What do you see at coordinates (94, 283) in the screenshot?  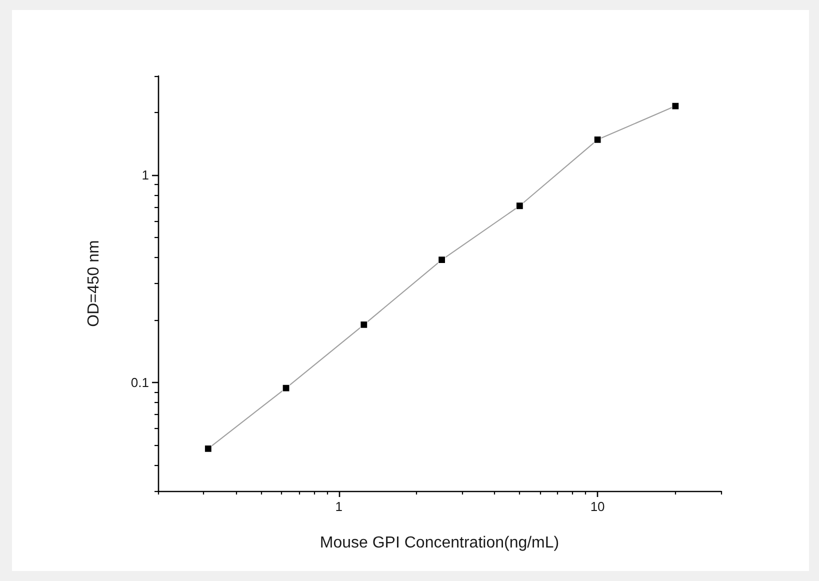 I see `y-axis-title: OD=450 nm` at bounding box center [94, 283].